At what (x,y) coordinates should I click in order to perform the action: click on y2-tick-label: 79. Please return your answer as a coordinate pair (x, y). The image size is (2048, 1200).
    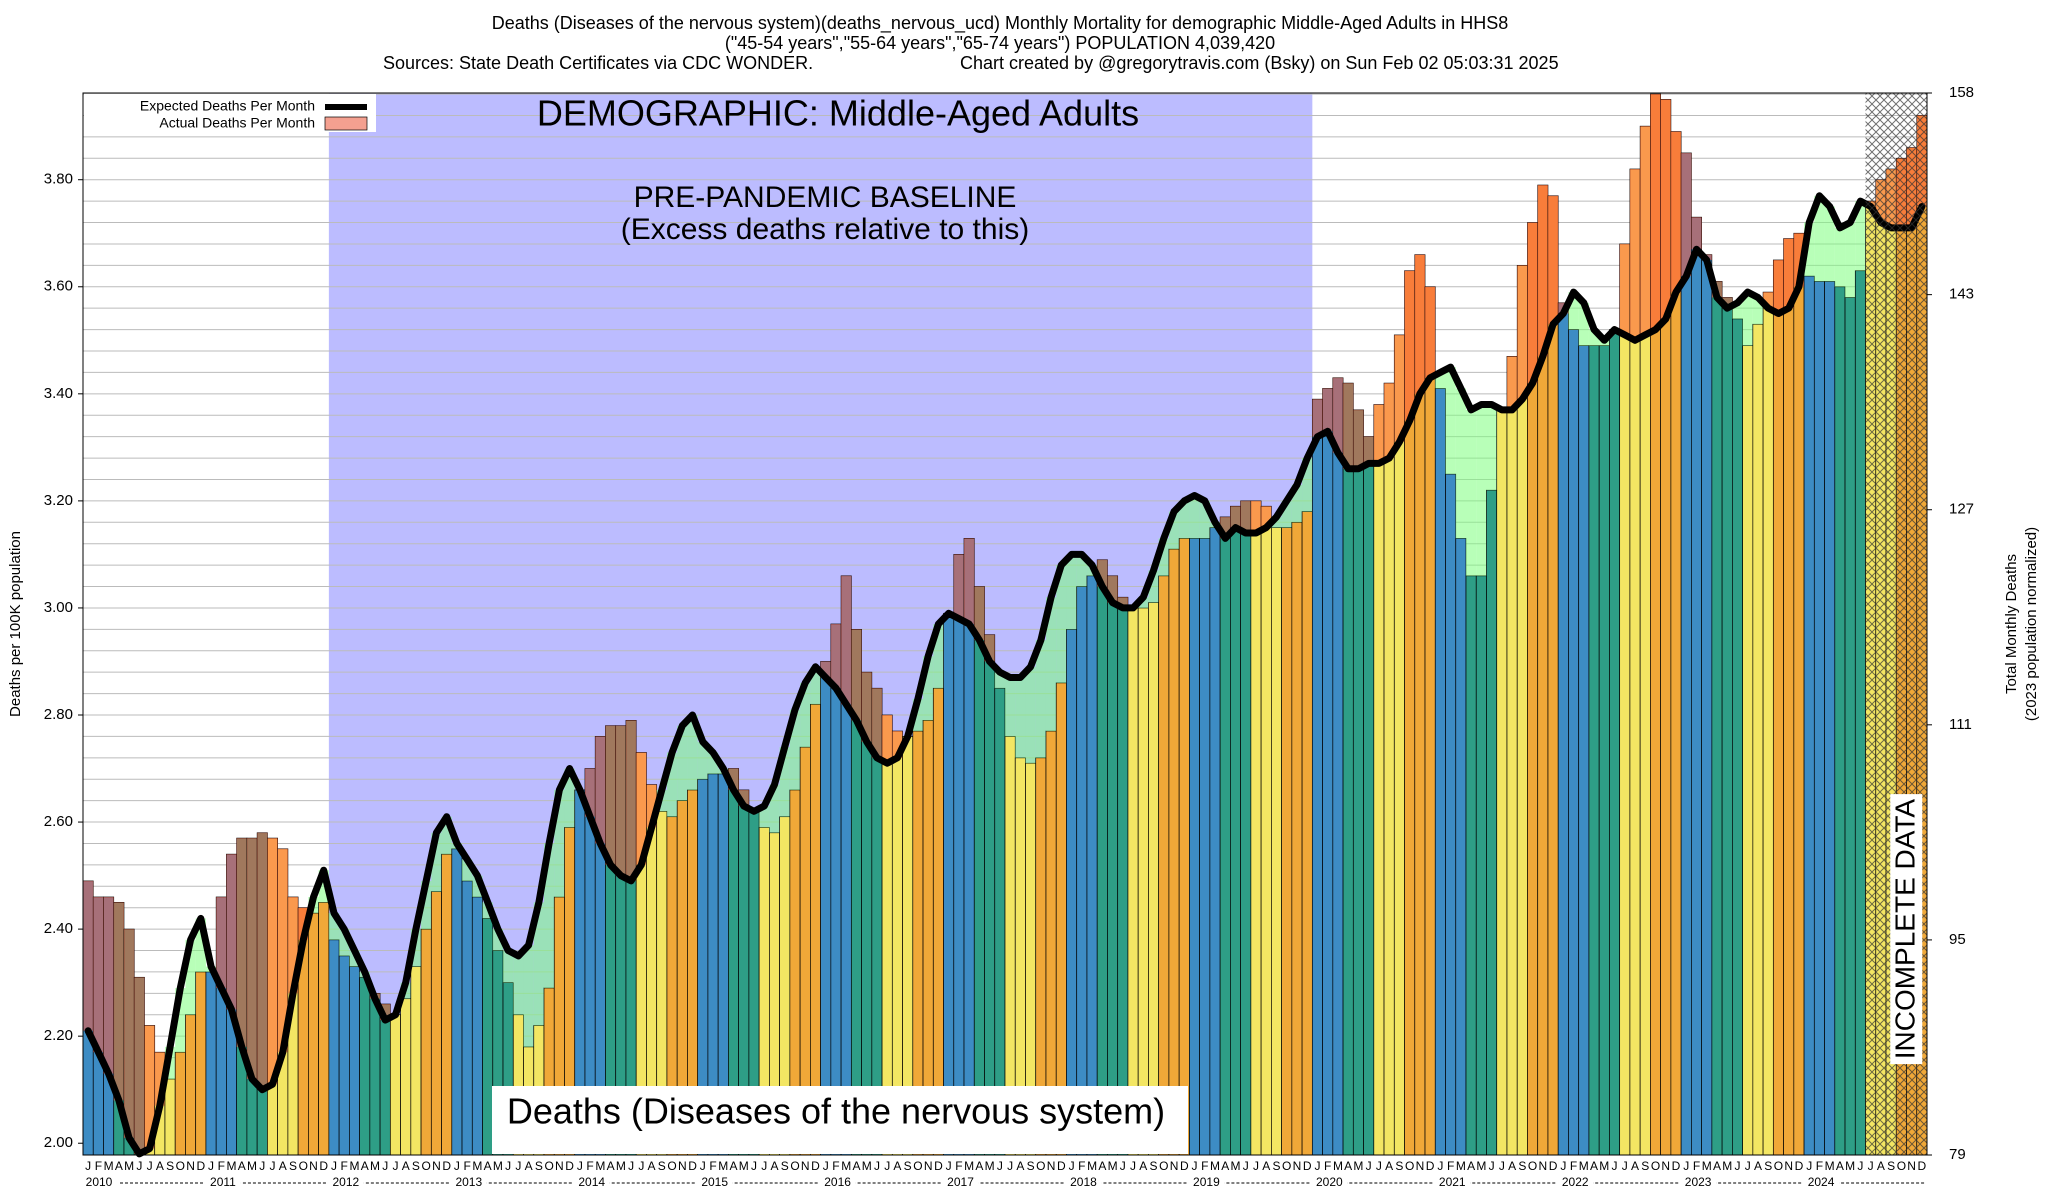
    Looking at the image, I should click on (1957, 1154).